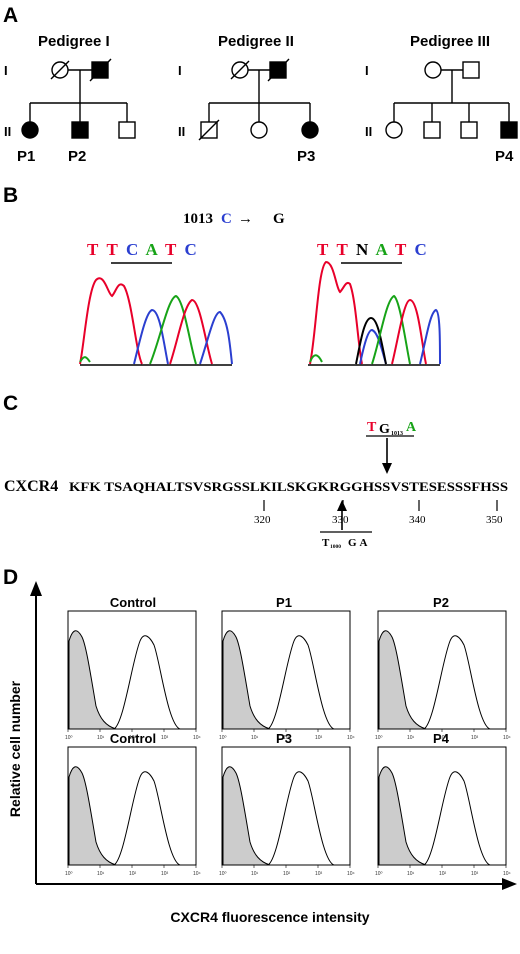  Describe the element at coordinates (441, 738) in the screenshot. I see `histogram-title: P4` at that location.